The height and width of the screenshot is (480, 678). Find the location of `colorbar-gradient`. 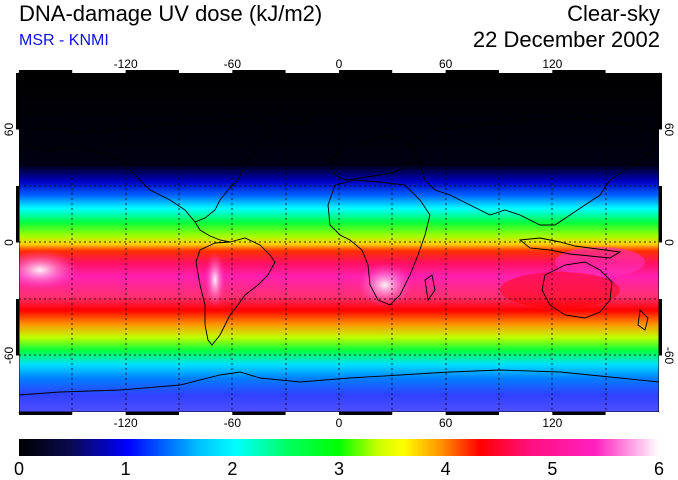

colorbar-gradient is located at coordinates (339, 447).